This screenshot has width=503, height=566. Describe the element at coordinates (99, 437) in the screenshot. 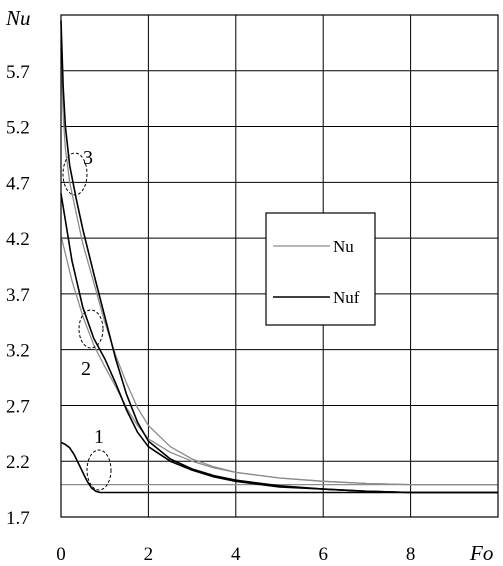

I see `annotation-label-1: 1` at that location.